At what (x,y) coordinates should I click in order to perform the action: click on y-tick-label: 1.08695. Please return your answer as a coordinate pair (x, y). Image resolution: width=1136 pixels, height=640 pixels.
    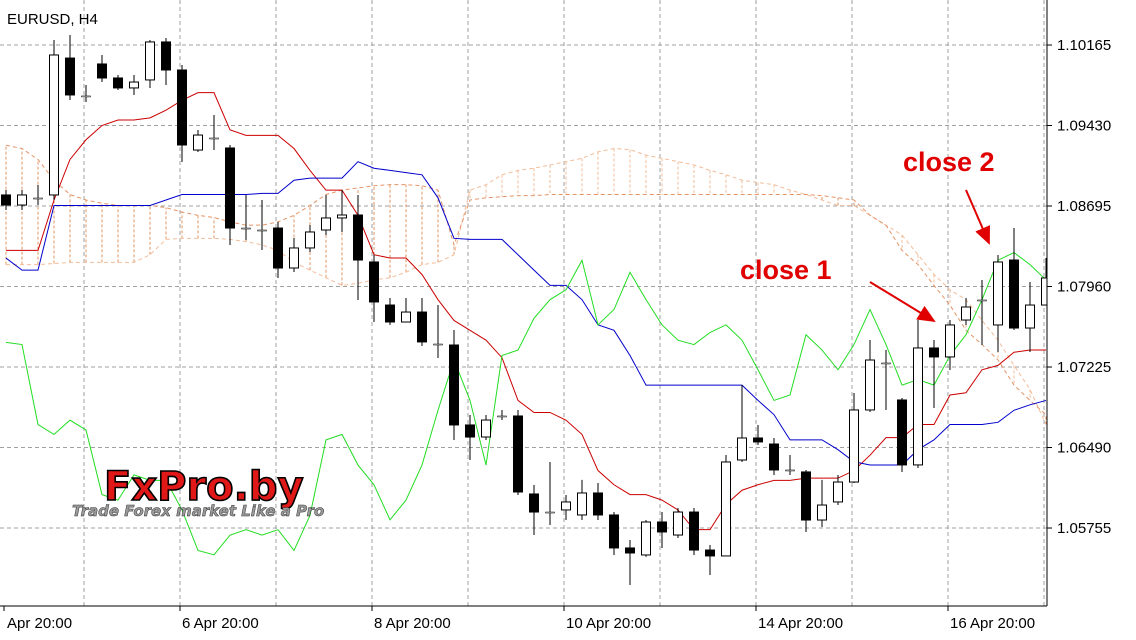
    Looking at the image, I should click on (1084, 206).